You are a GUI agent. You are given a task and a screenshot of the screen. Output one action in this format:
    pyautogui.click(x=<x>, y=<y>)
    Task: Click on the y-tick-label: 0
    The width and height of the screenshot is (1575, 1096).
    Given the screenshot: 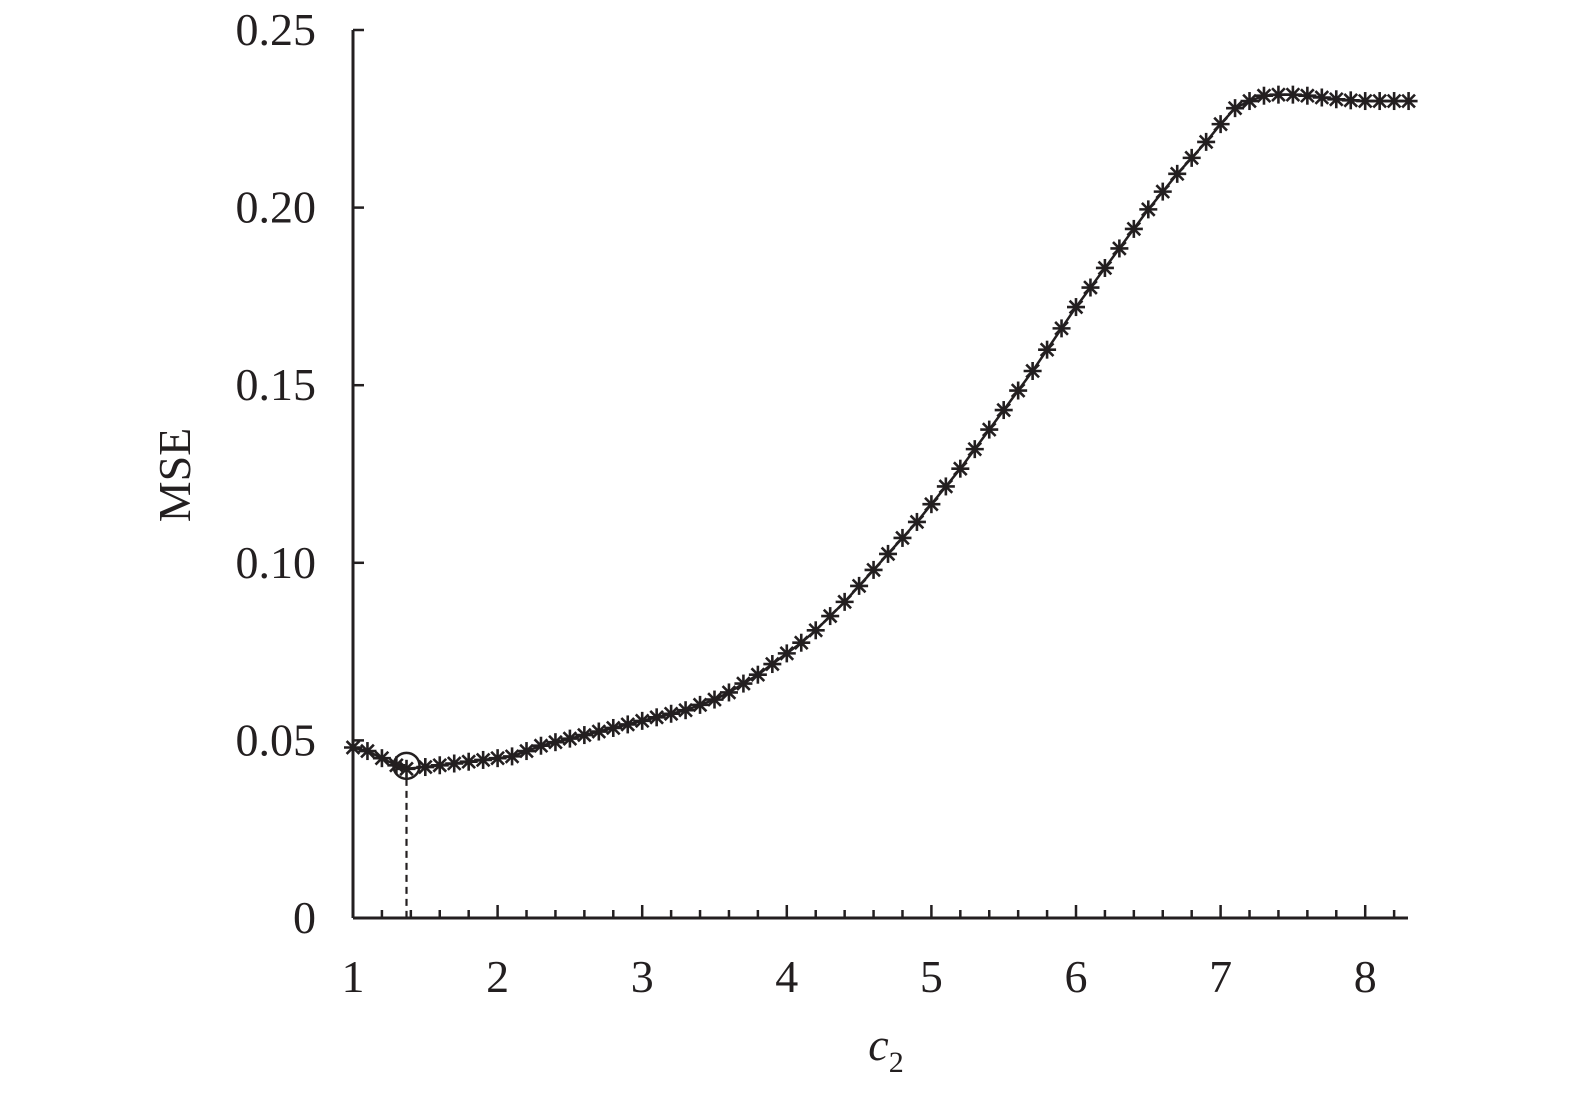 What is the action you would take?
    pyautogui.click(x=304, y=917)
    